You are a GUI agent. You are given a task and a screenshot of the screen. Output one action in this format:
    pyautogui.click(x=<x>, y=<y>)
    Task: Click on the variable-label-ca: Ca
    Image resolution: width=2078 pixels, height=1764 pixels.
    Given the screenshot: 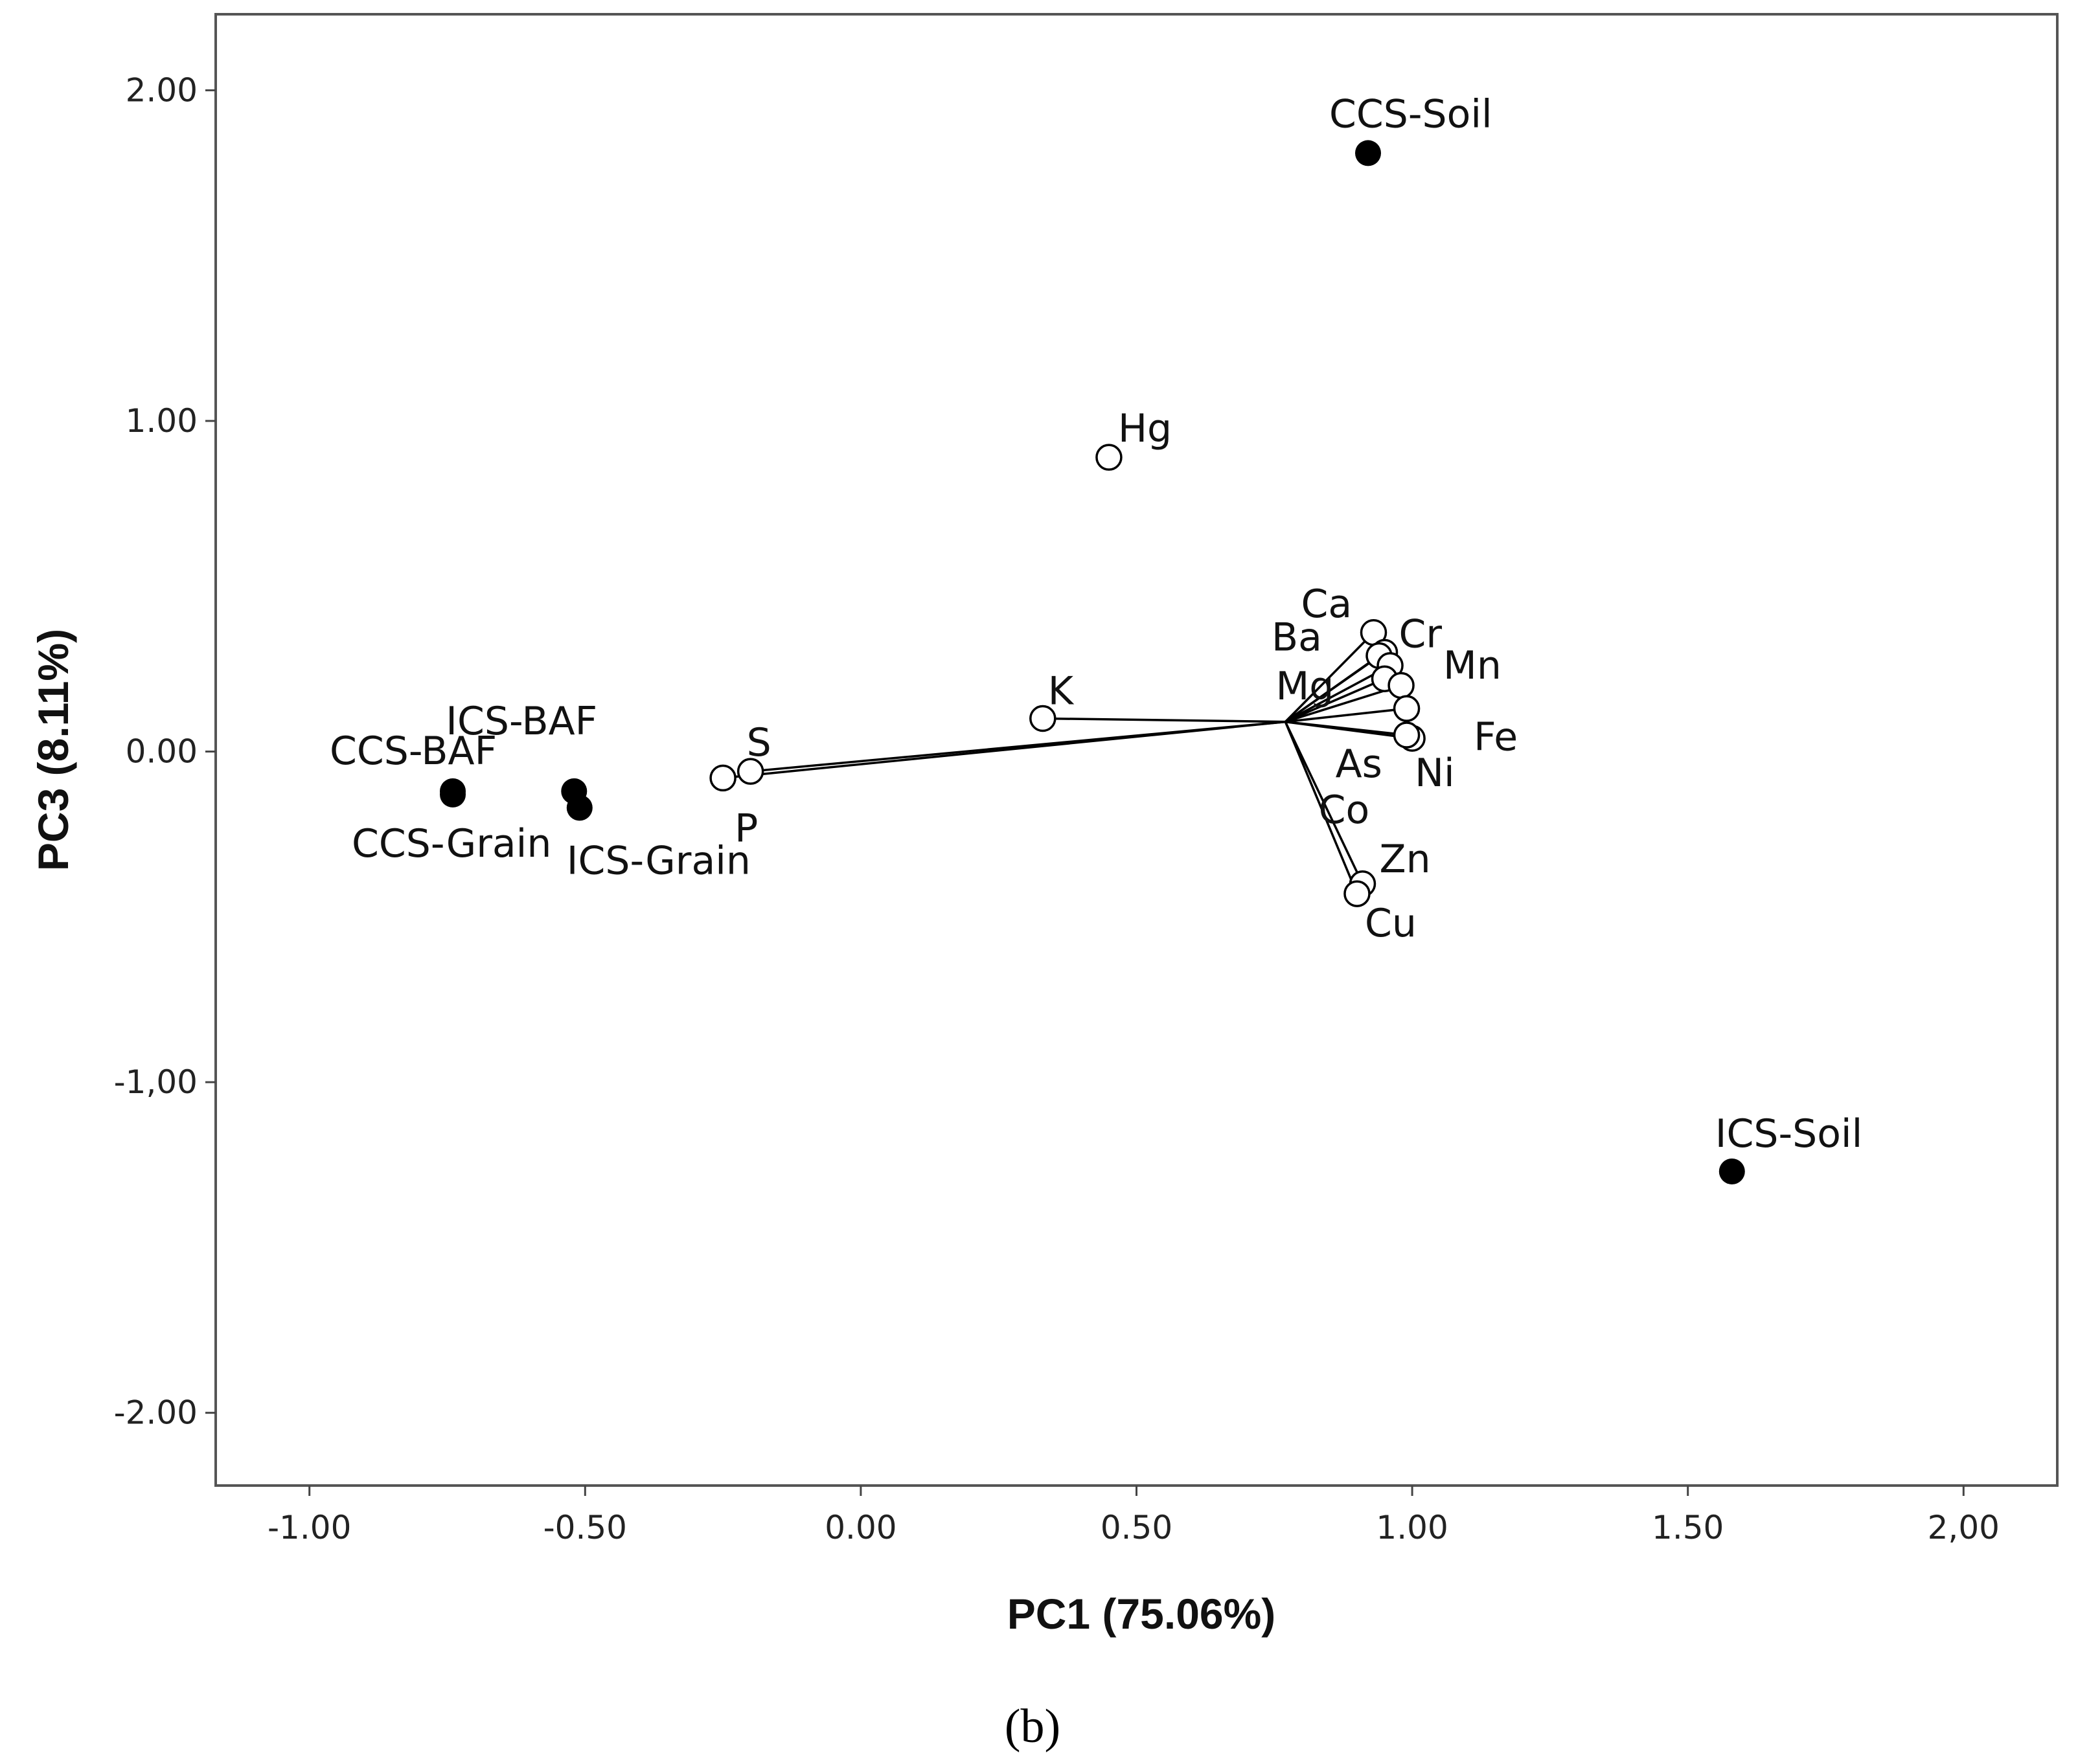 What is the action you would take?
    pyautogui.click(x=1327, y=604)
    